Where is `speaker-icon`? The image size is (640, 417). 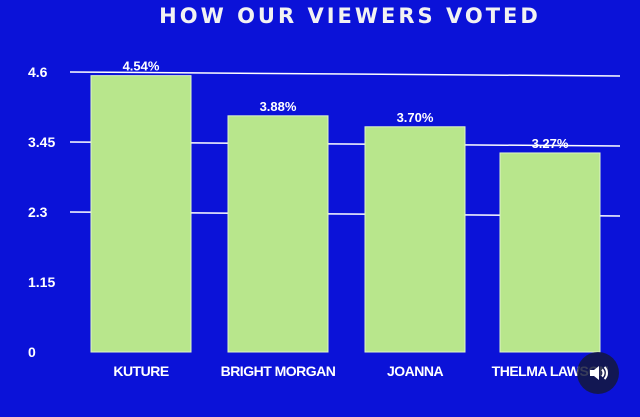 speaker-icon is located at coordinates (599, 373).